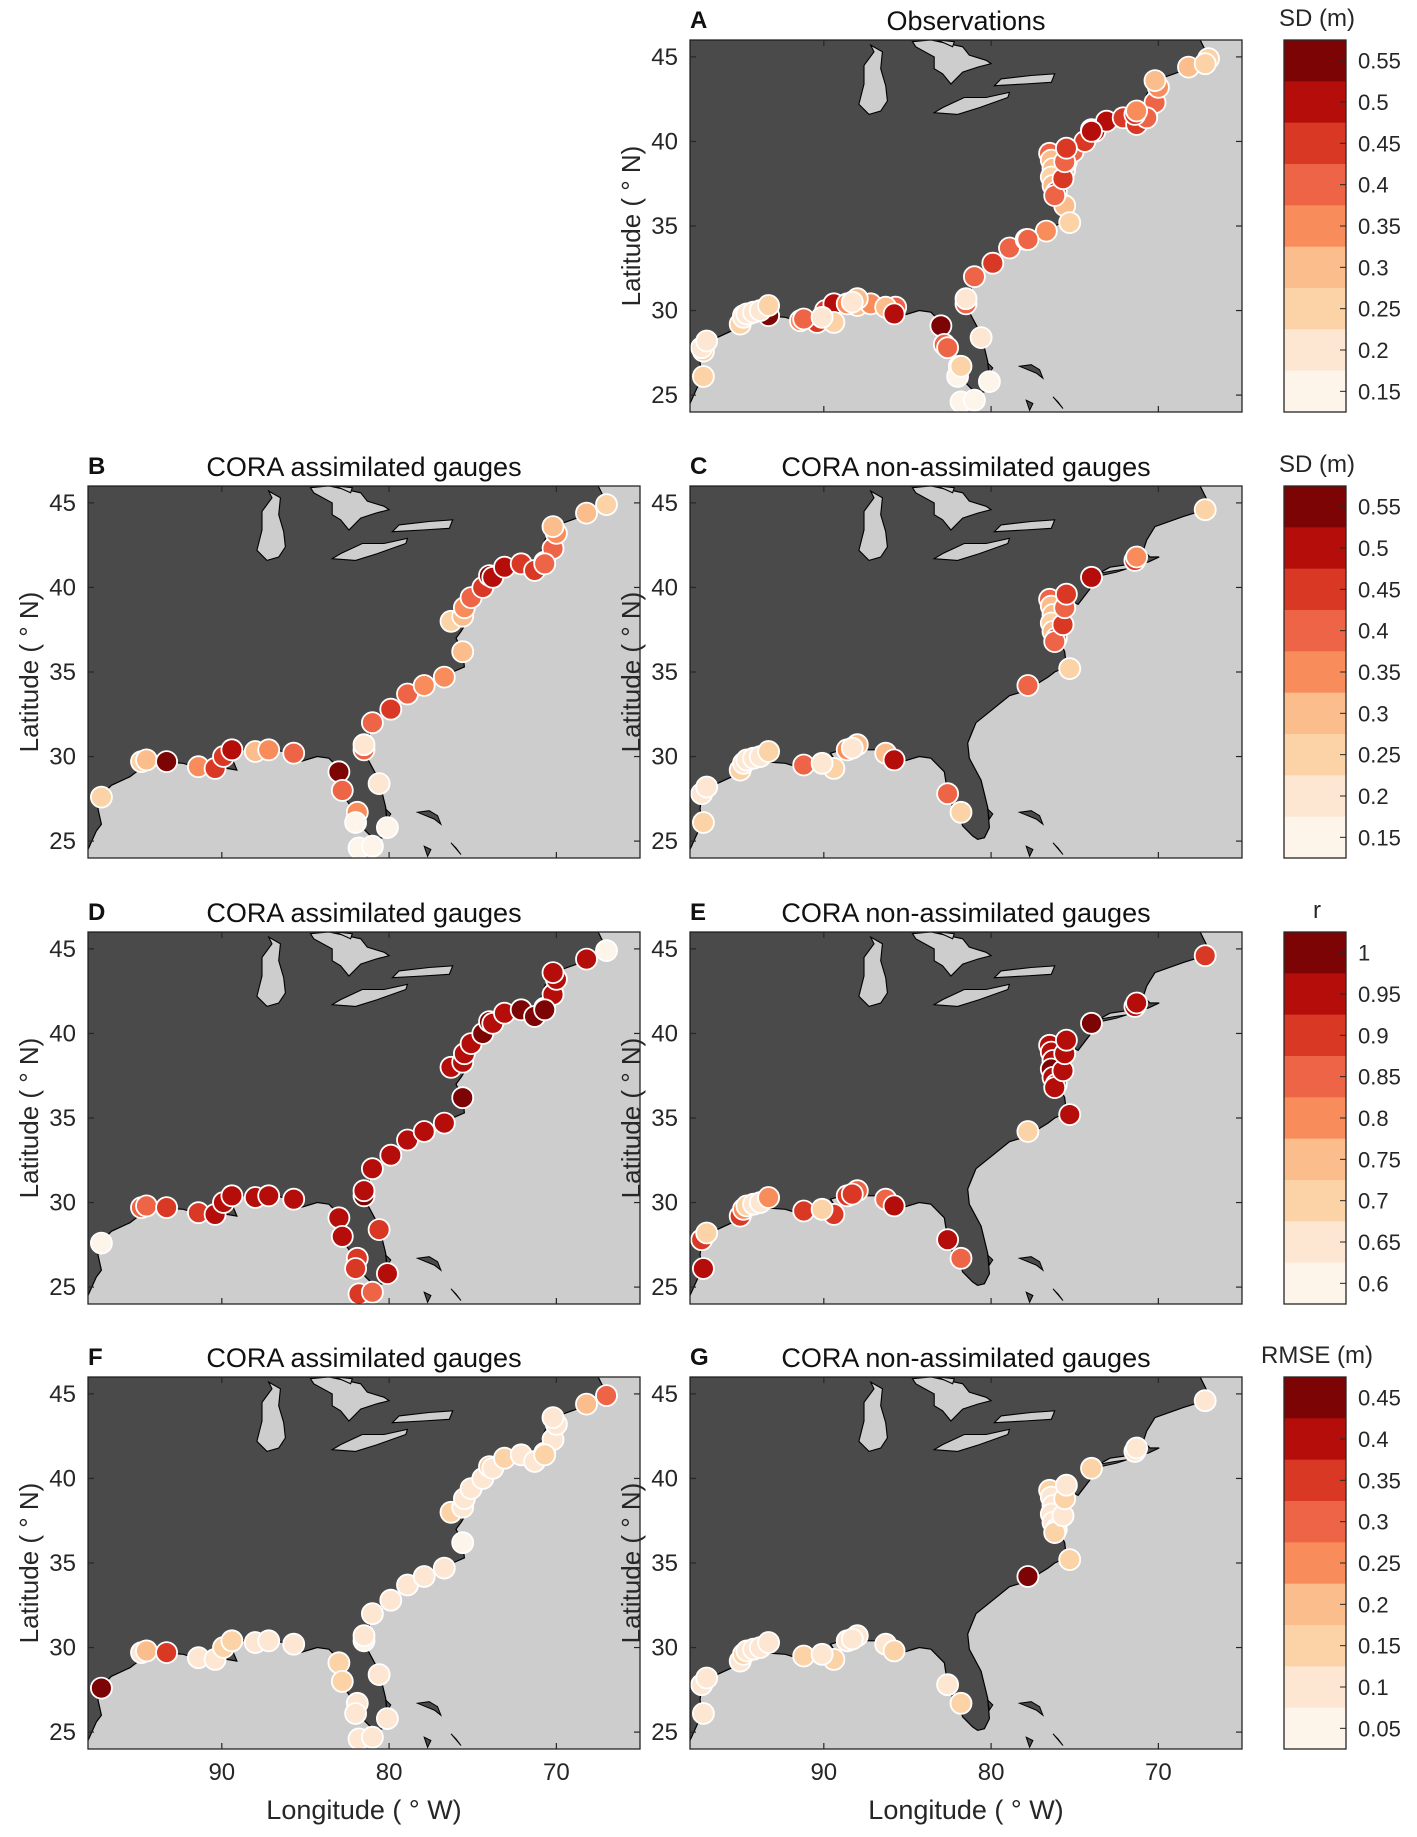 Image resolution: width=1417 pixels, height=1837 pixels. What do you see at coordinates (62, 1033) in the screenshot?
I see `y-tick-label: 40` at bounding box center [62, 1033].